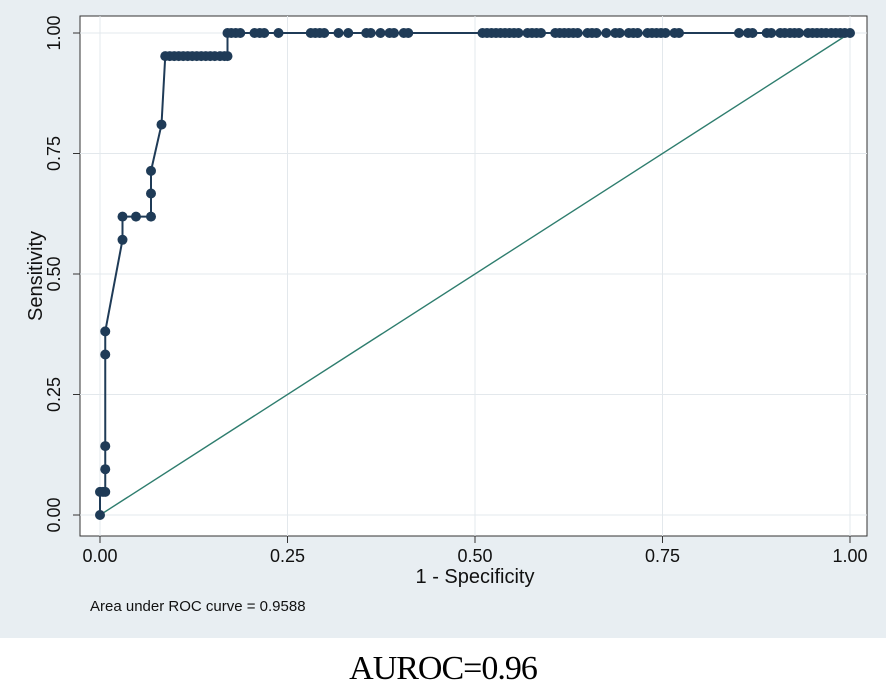  I want to click on y-tick-label: 0.25, so click(54, 394).